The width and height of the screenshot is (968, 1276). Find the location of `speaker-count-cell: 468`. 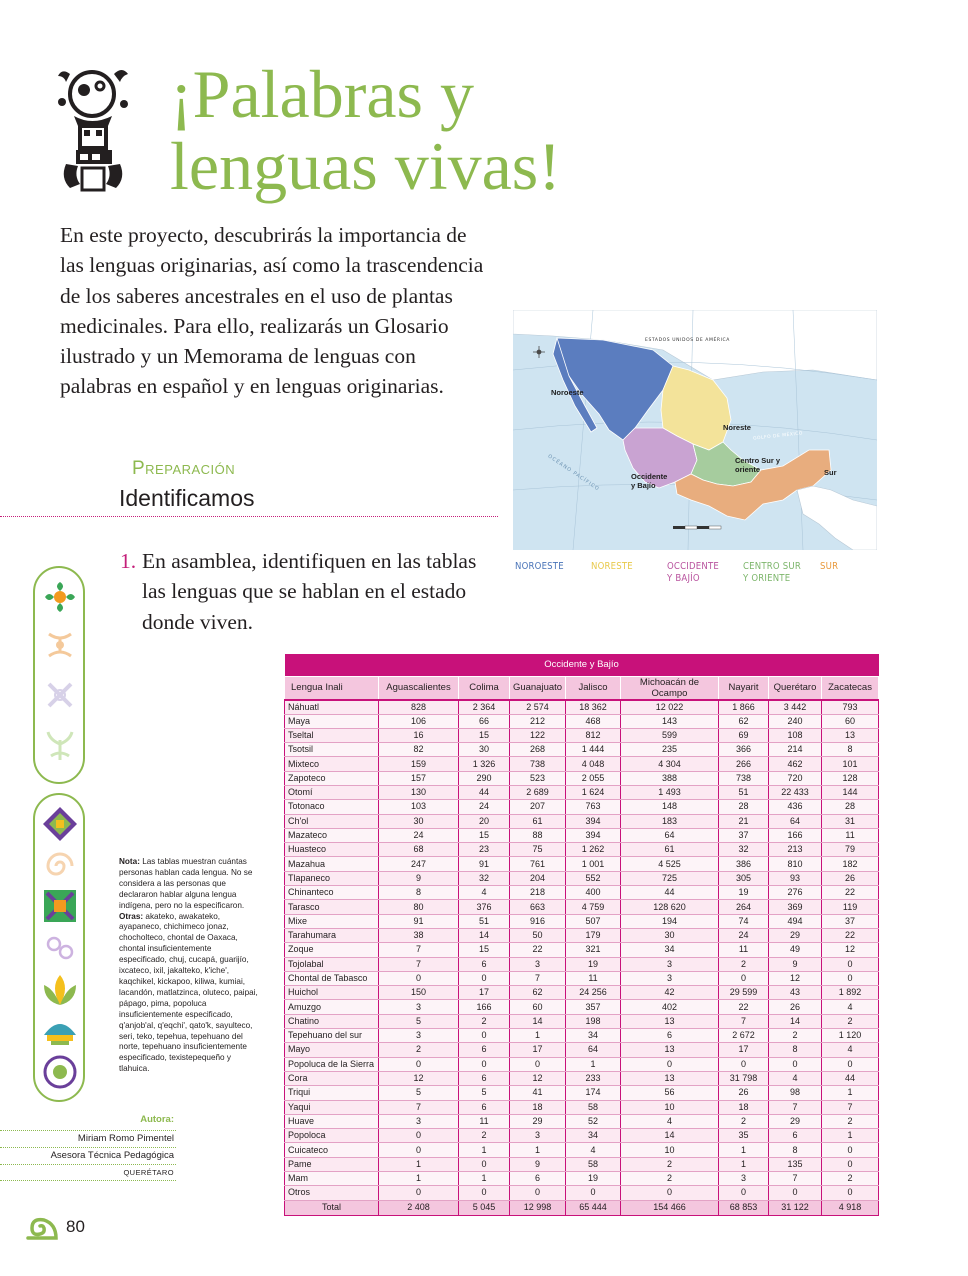

speaker-count-cell: 468 is located at coordinates (593, 721).